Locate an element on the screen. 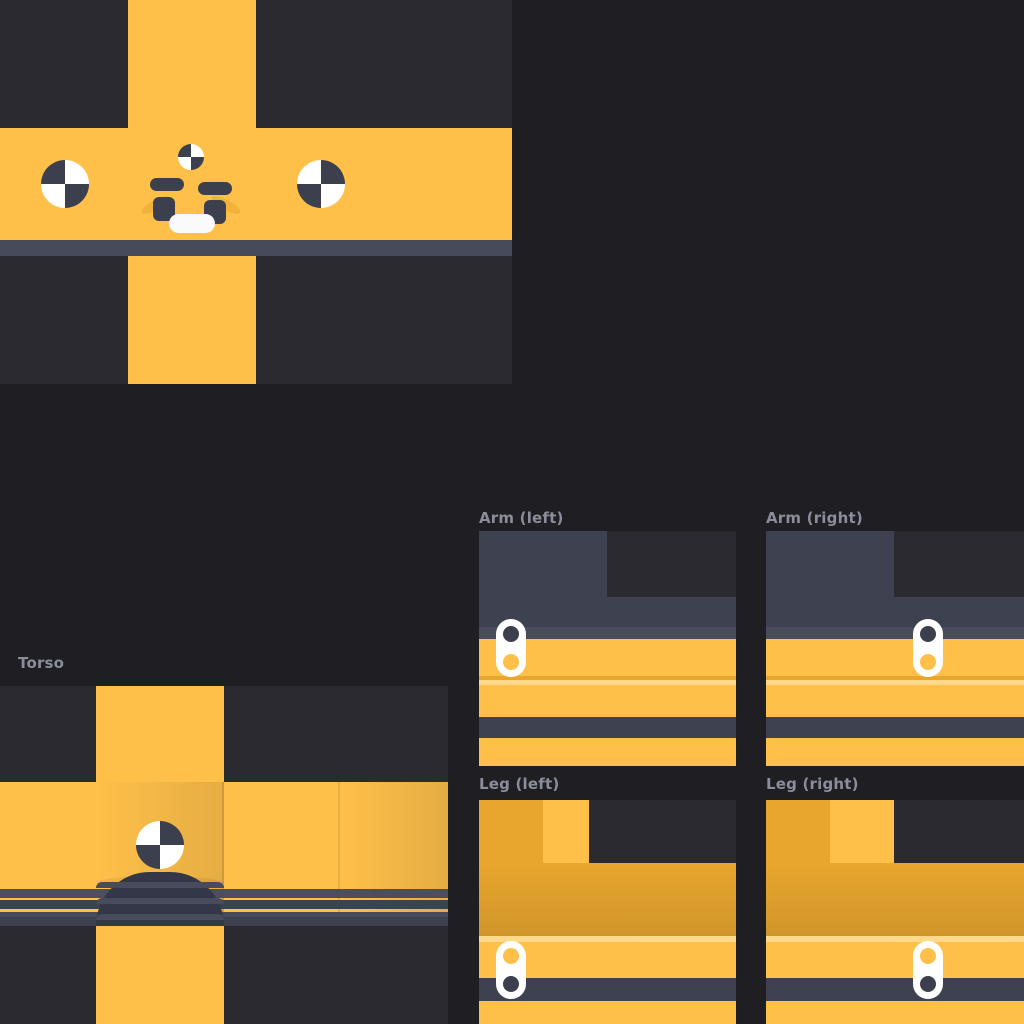  arm-left-cell-top-left is located at coordinates (543, 564).